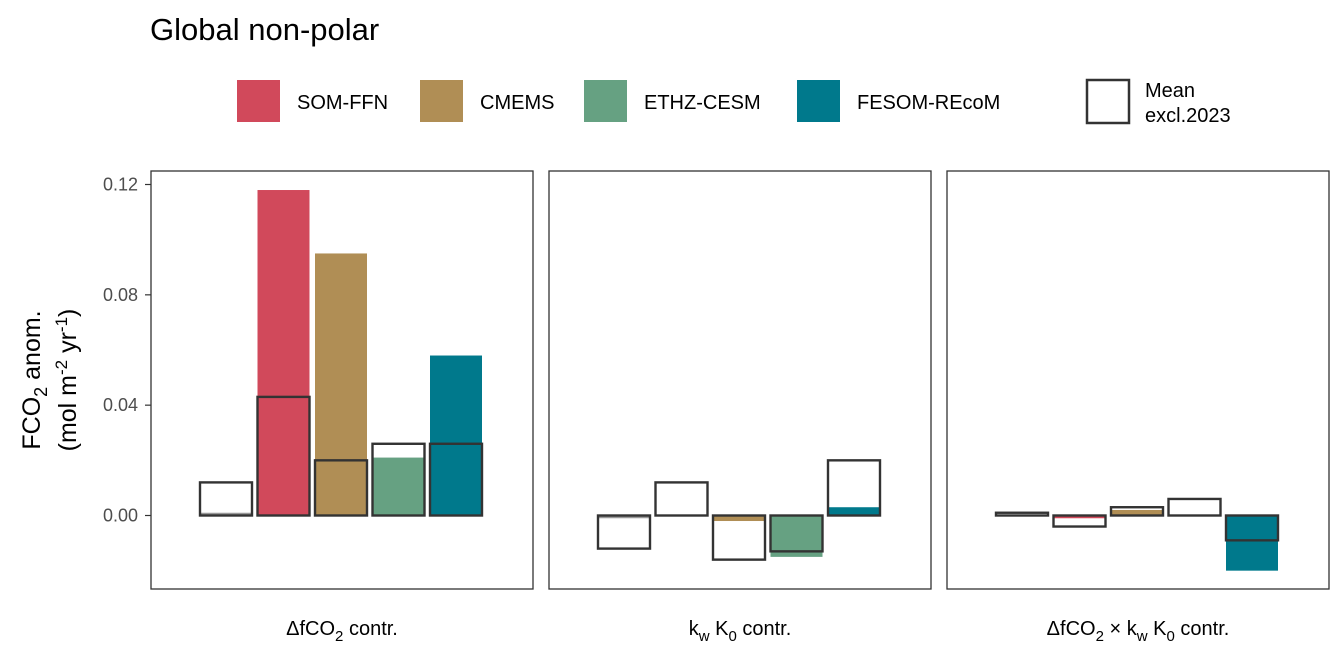 The image size is (1344, 672). Describe the element at coordinates (702, 103) in the screenshot. I see `legend-label: ETHZ-CESM` at that location.